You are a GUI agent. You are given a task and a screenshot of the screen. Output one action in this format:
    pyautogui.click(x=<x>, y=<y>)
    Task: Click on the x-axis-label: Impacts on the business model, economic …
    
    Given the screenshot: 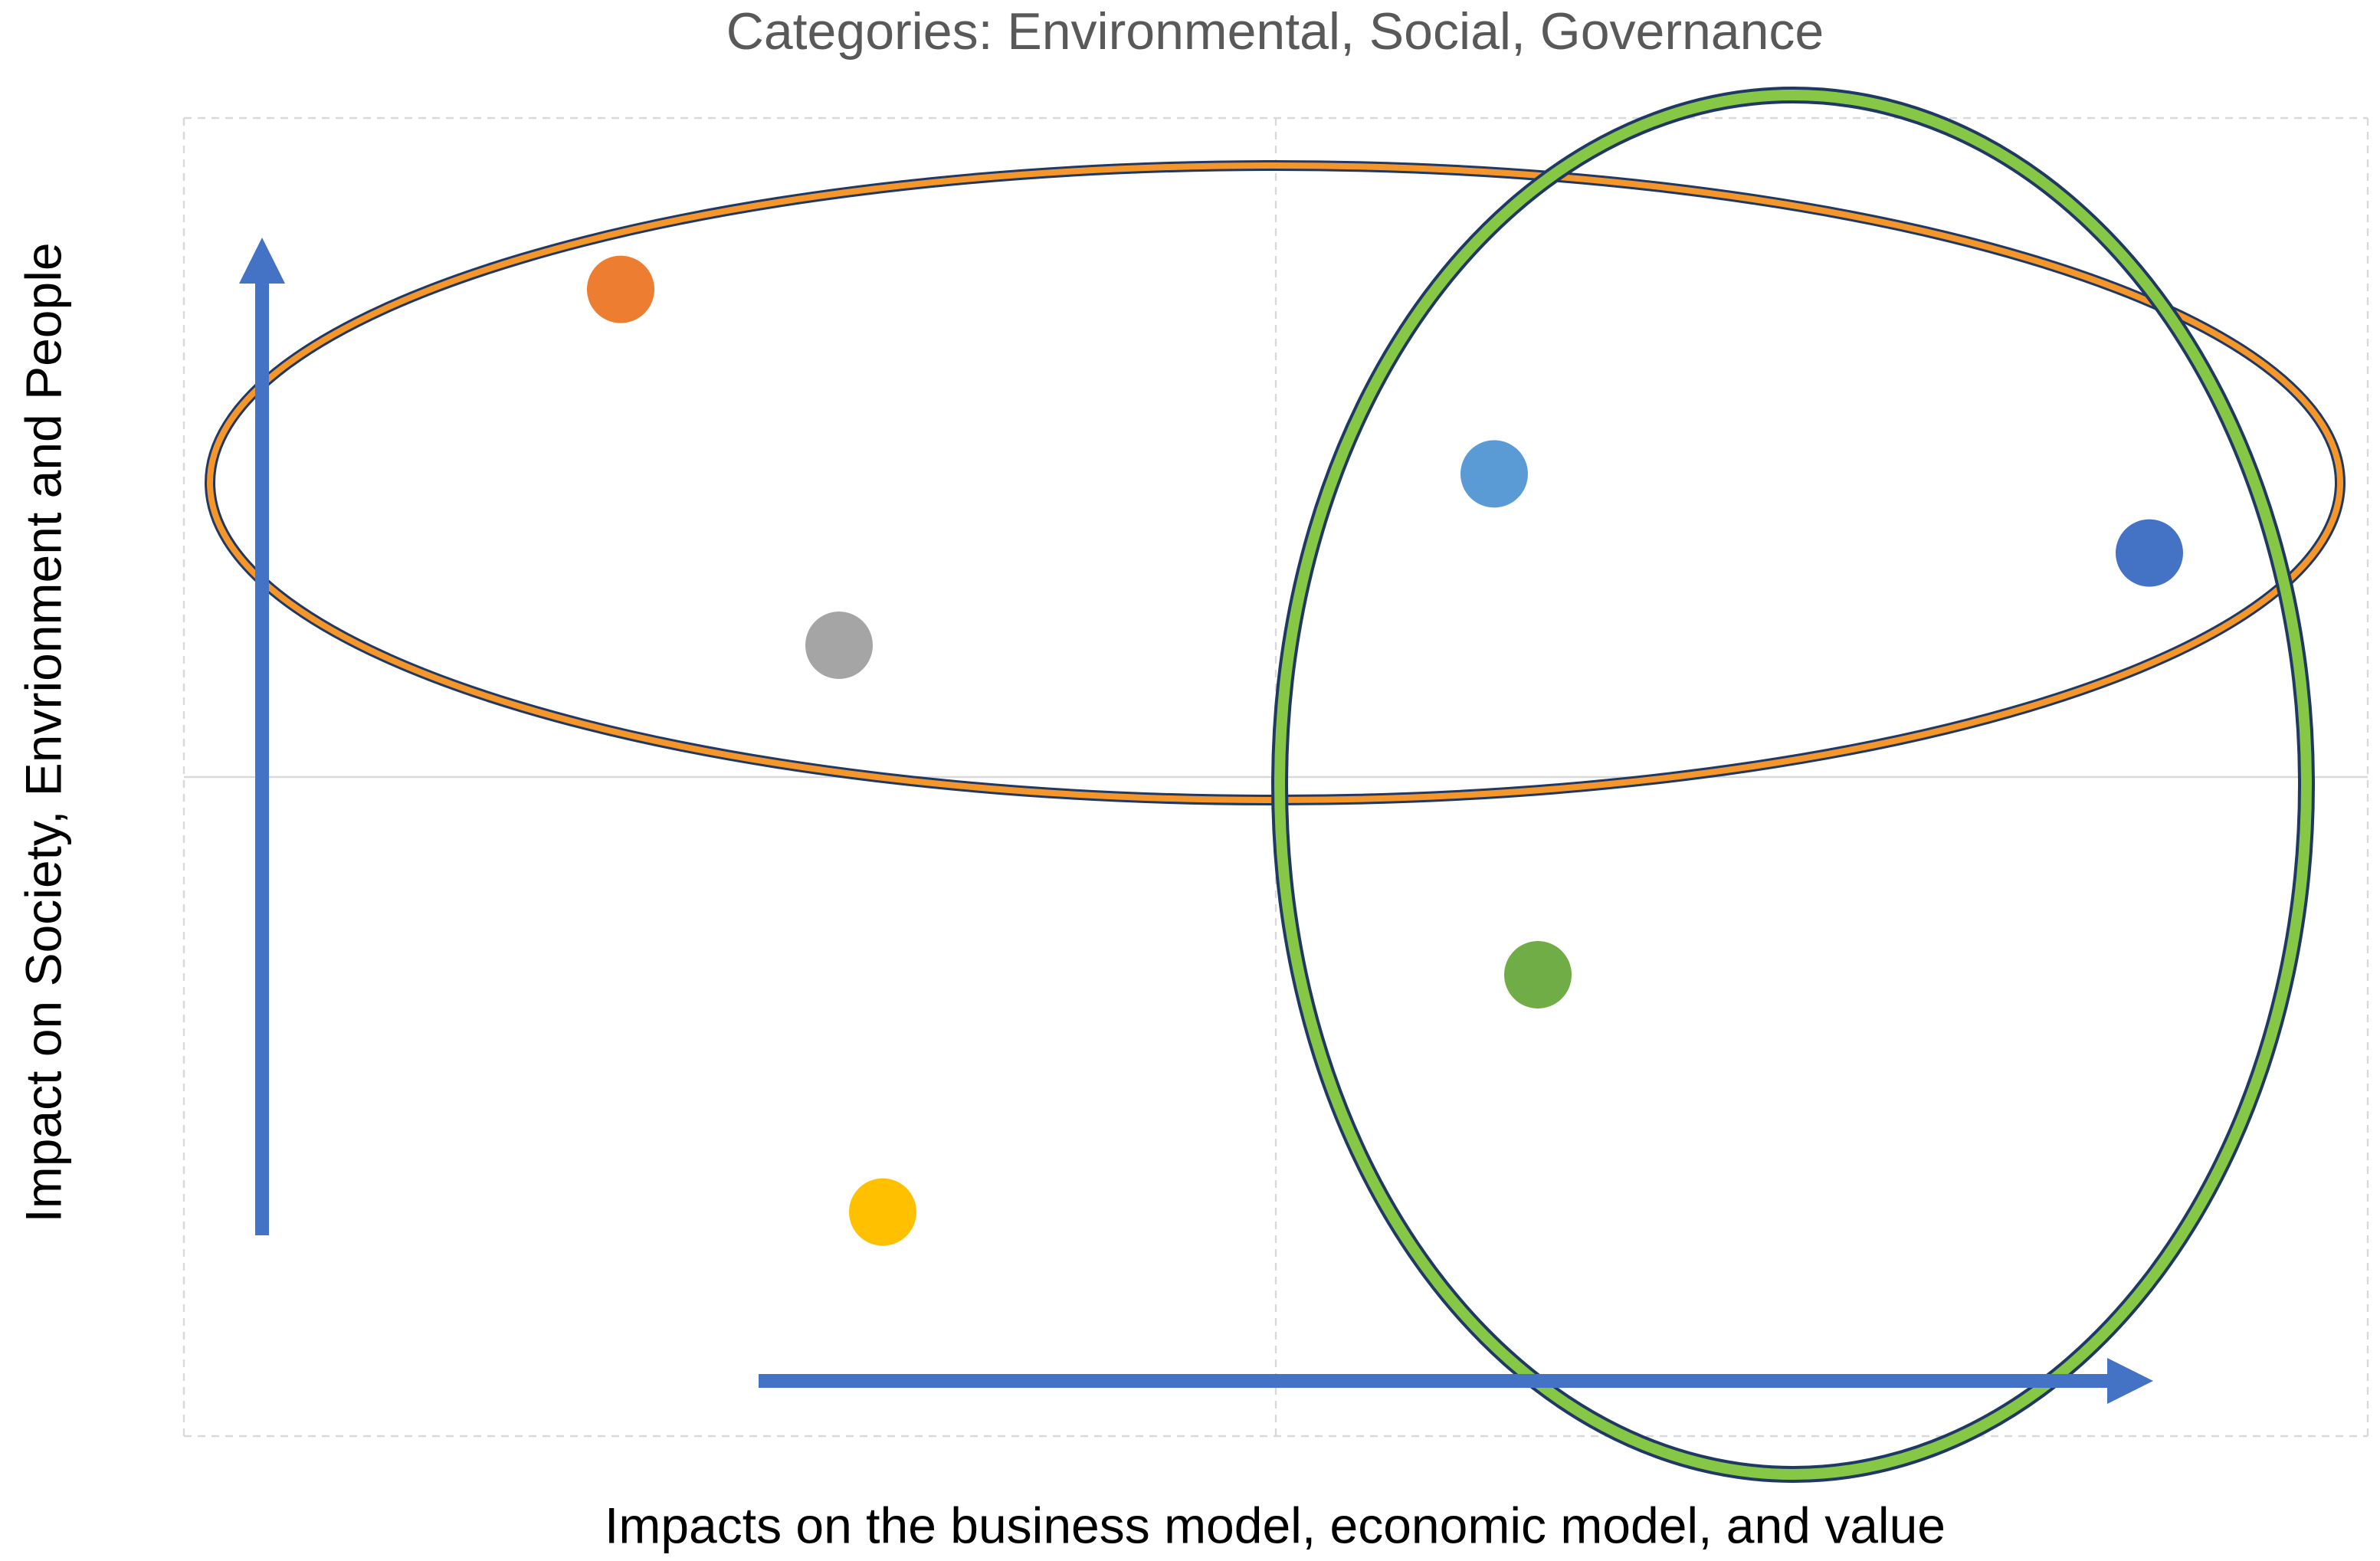 What is the action you would take?
    pyautogui.click(x=1275, y=1525)
    